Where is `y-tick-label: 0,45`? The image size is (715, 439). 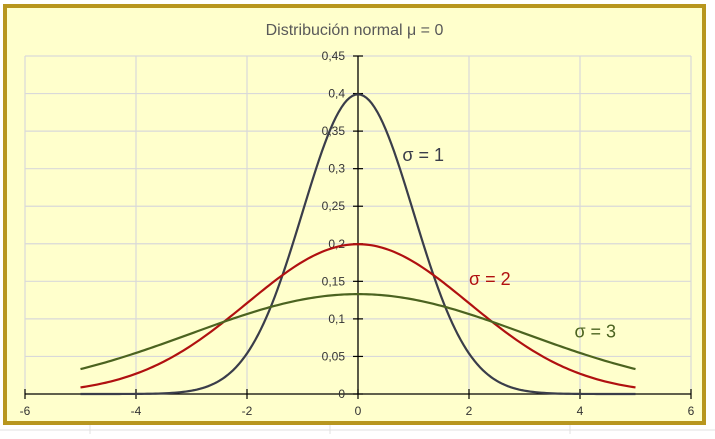
y-tick-label: 0,45 is located at coordinates (334, 56).